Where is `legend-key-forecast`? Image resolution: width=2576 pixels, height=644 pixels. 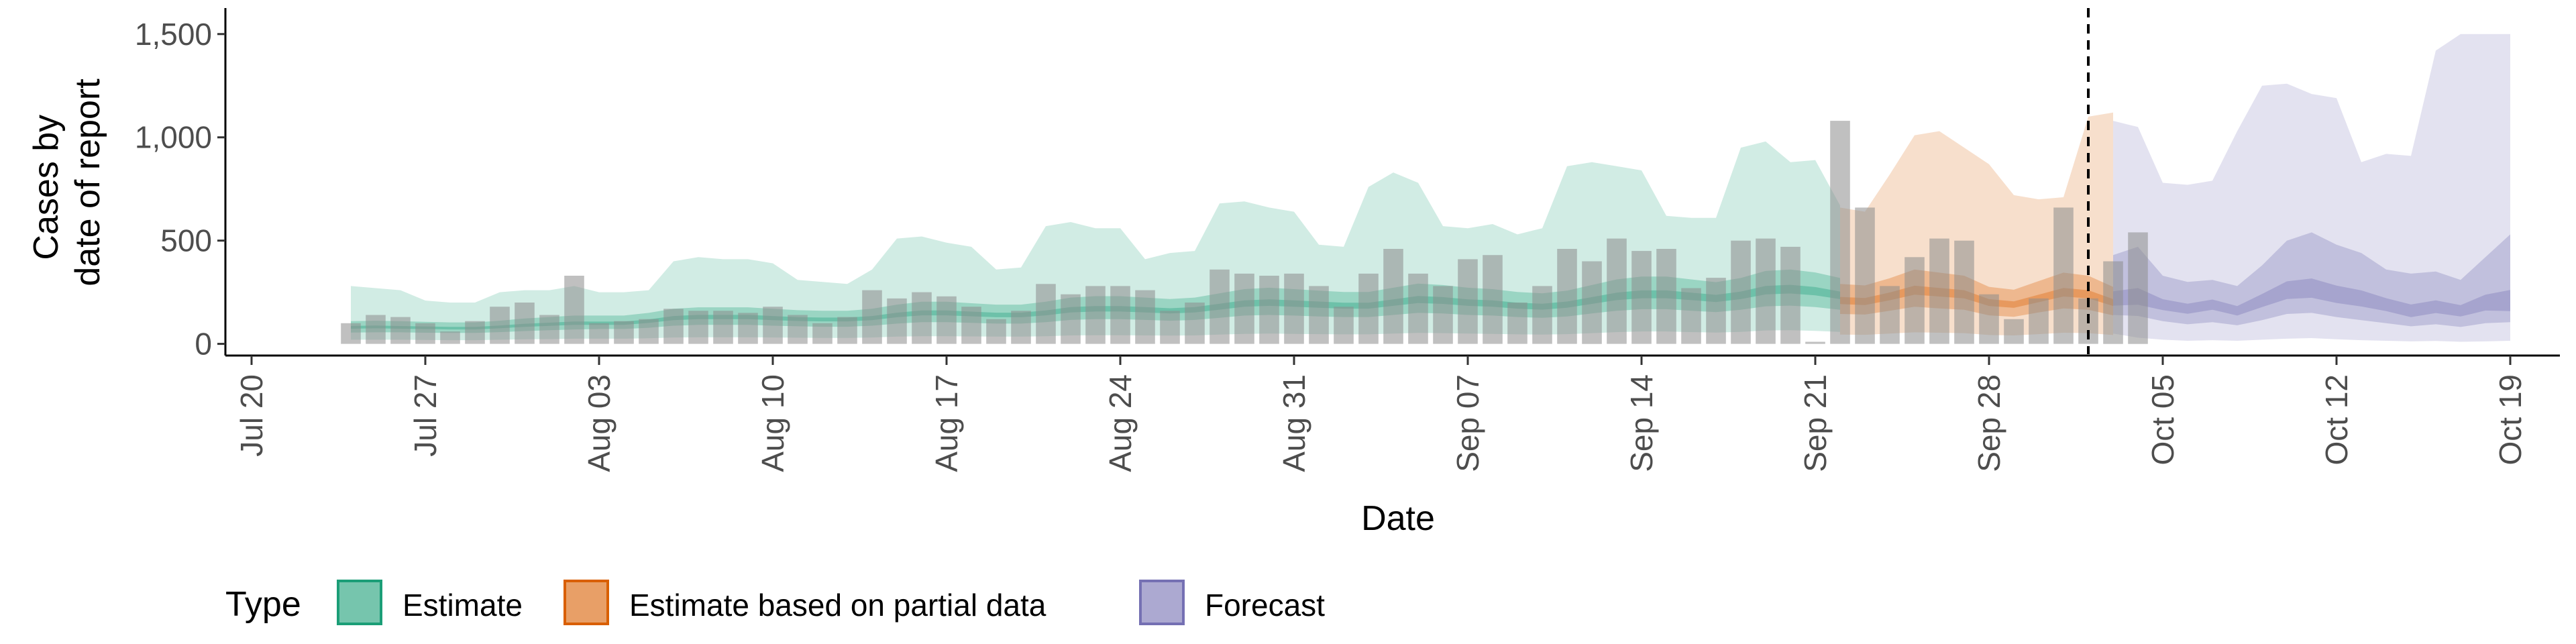 legend-key-forecast is located at coordinates (1162, 602).